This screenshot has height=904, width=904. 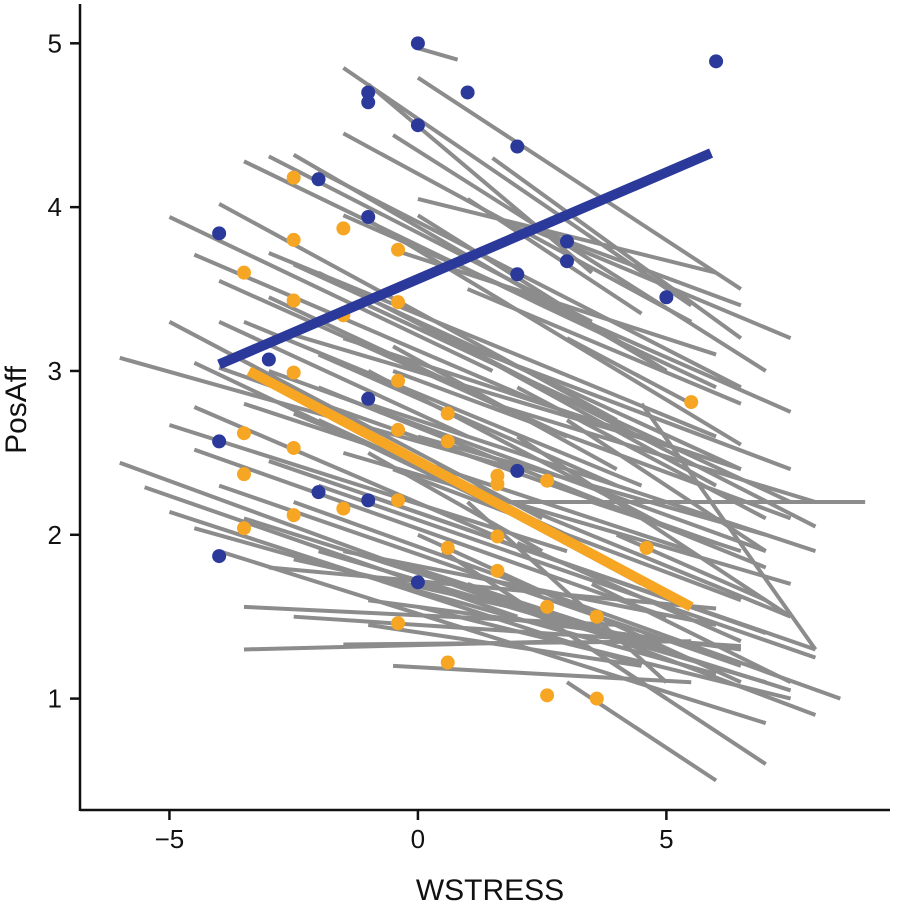 I want to click on orange-fit-line, so click(x=470, y=489).